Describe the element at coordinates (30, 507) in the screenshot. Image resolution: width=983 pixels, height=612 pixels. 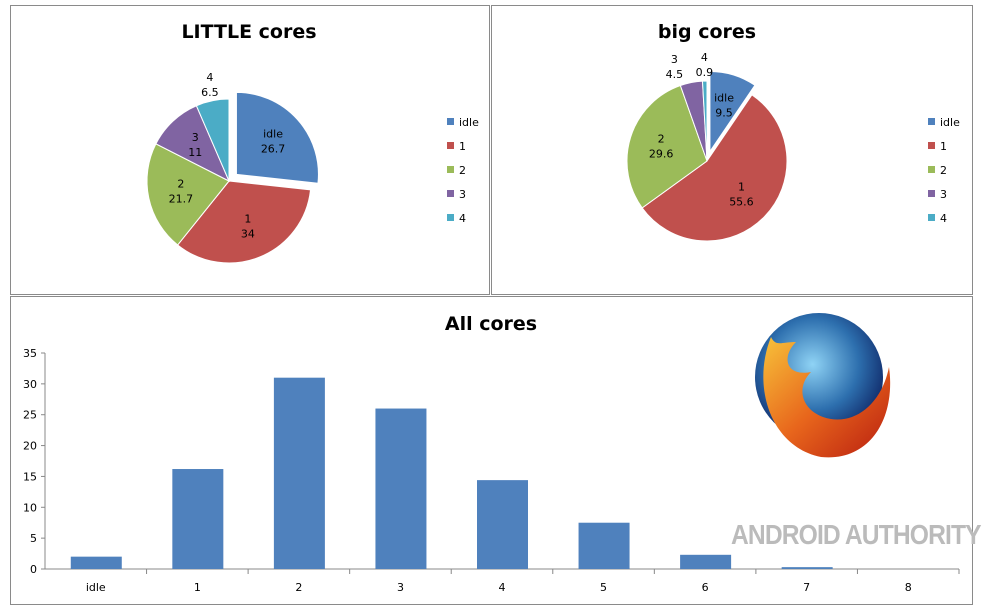
I see `y-tick-label: 10` at that location.